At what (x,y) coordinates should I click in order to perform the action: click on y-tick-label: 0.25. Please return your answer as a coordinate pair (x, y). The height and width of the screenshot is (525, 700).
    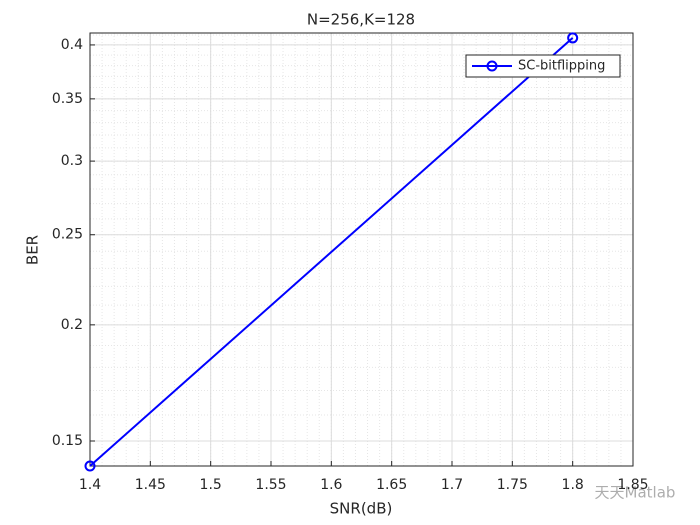
    Looking at the image, I should click on (67, 235).